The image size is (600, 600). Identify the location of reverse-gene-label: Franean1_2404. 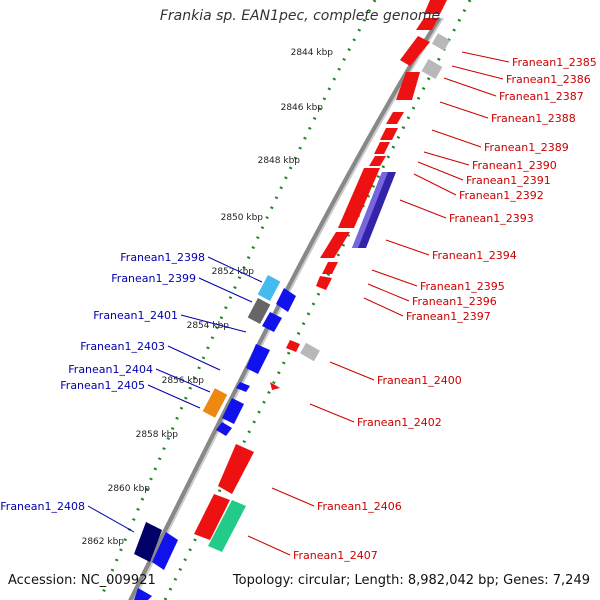
(110, 369).